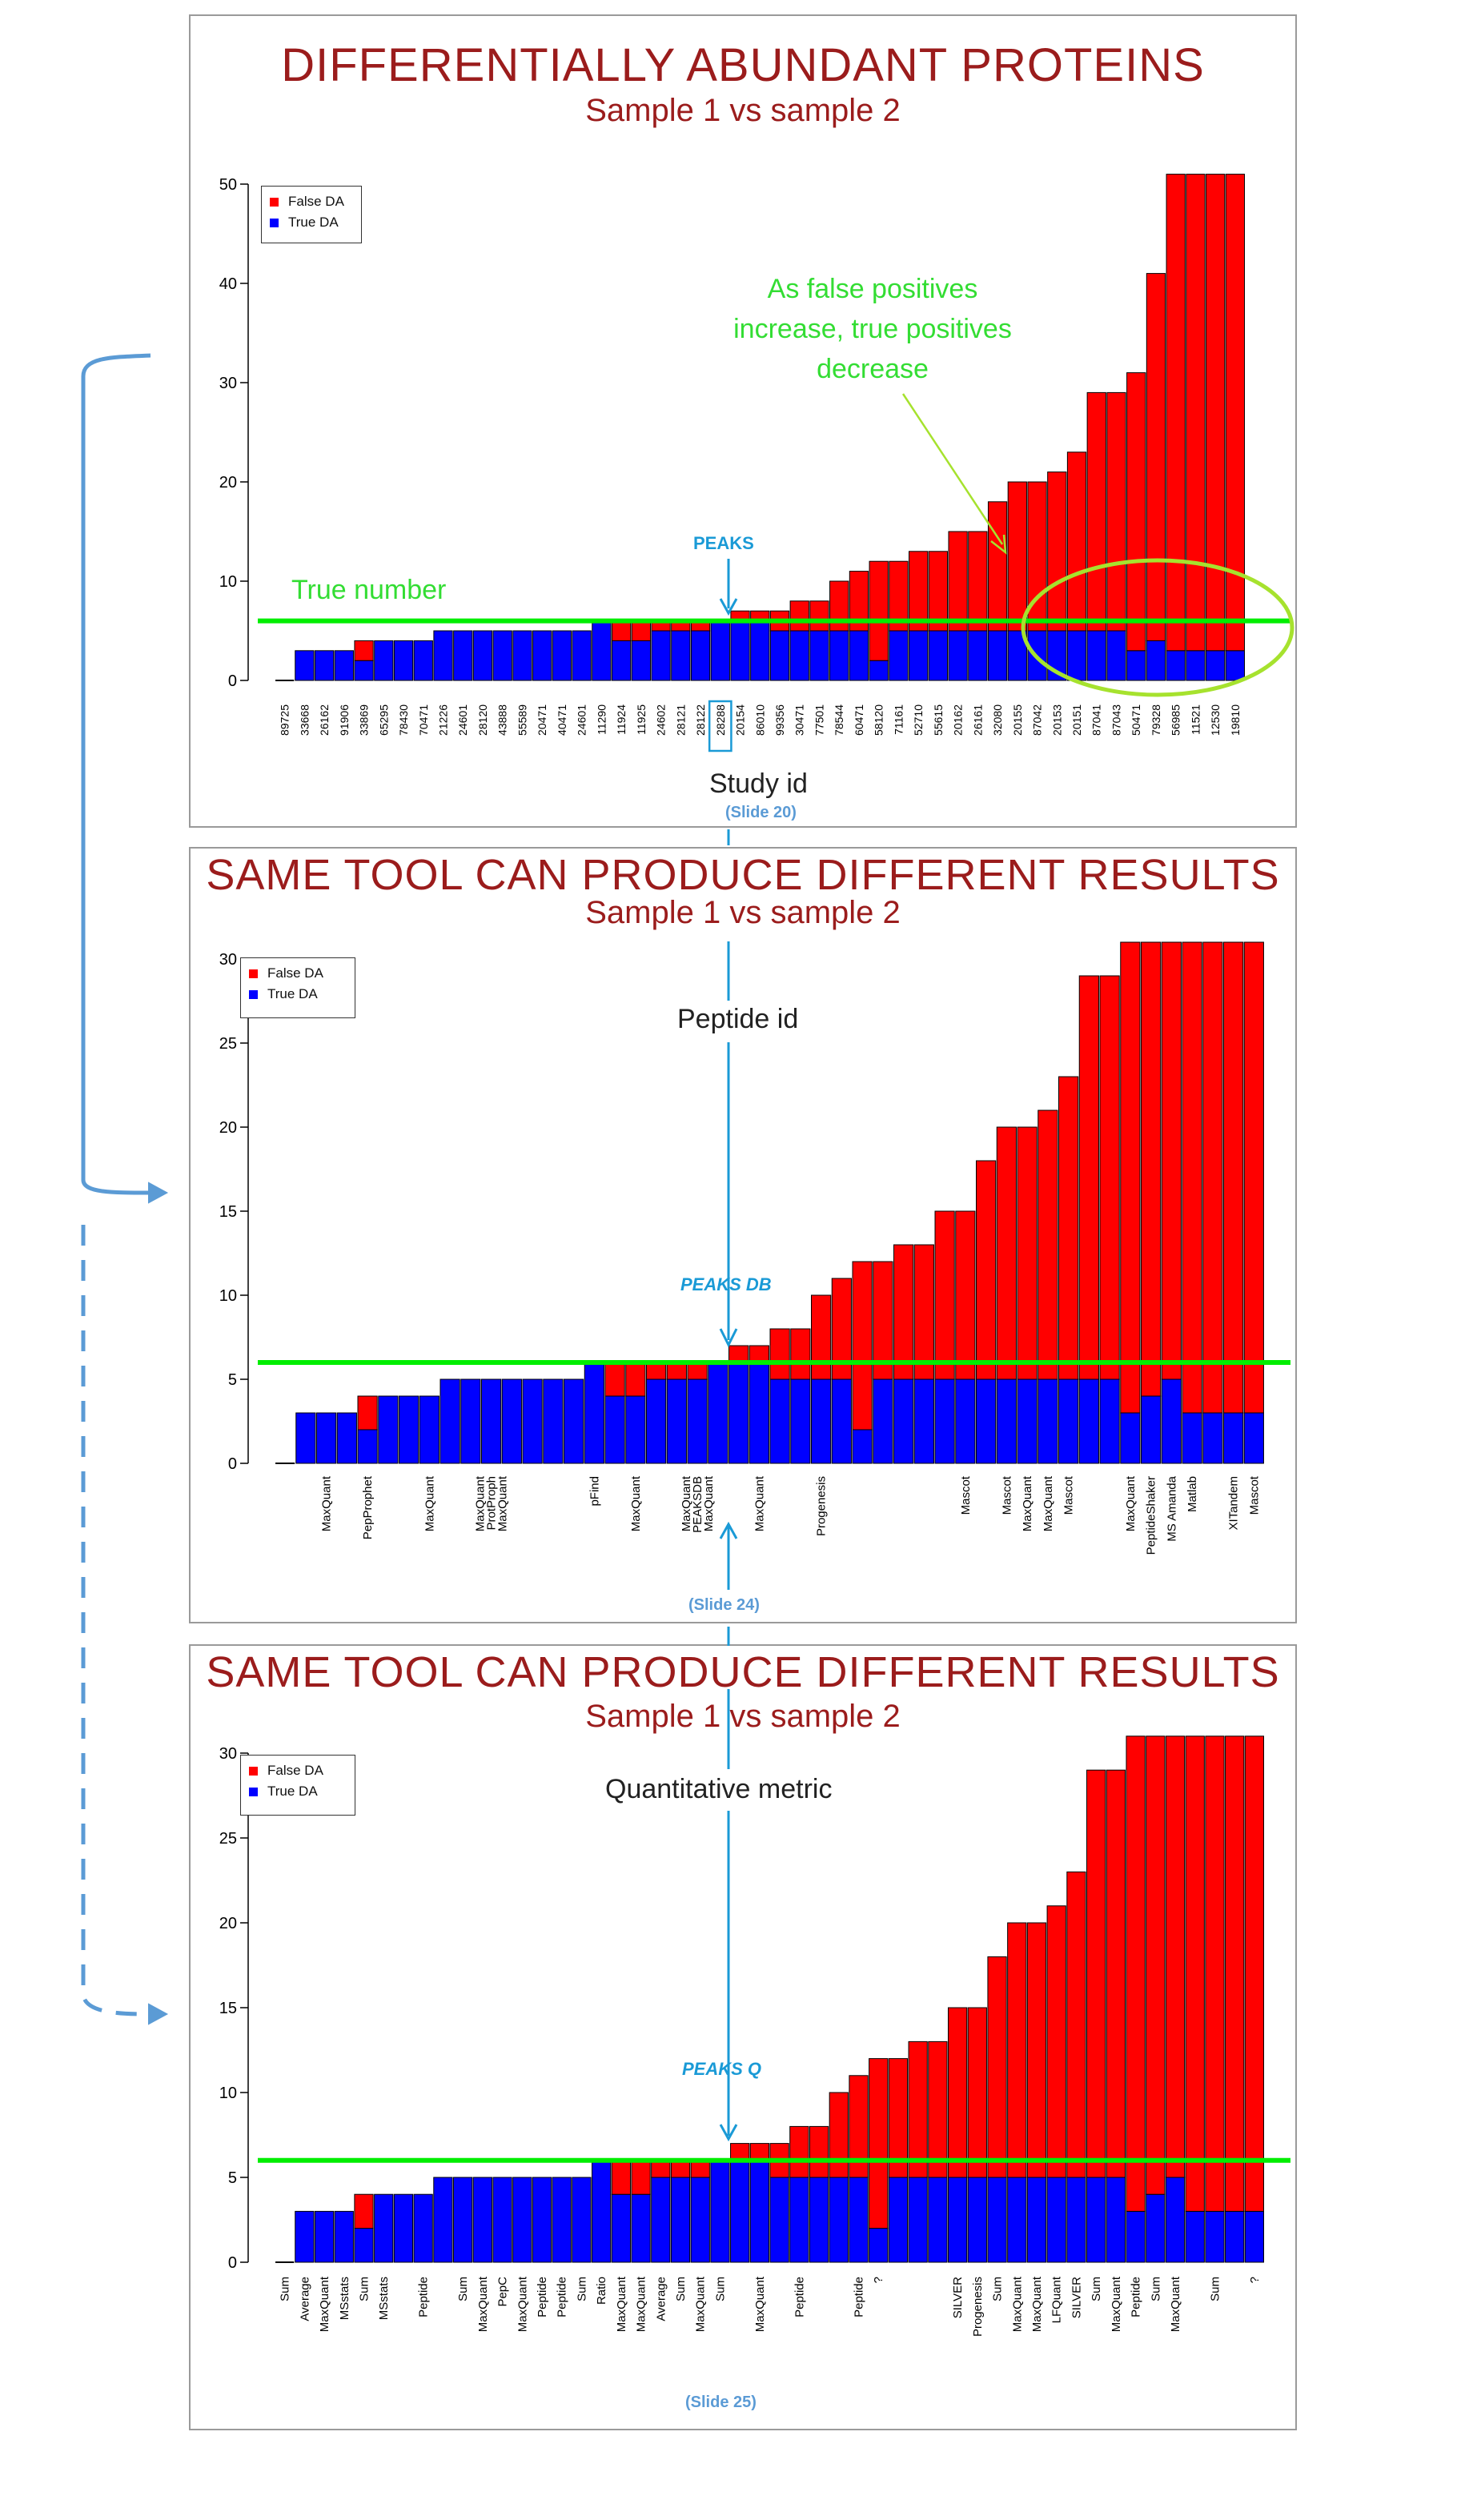  I want to click on y-tick-label: 0, so click(232, 2263).